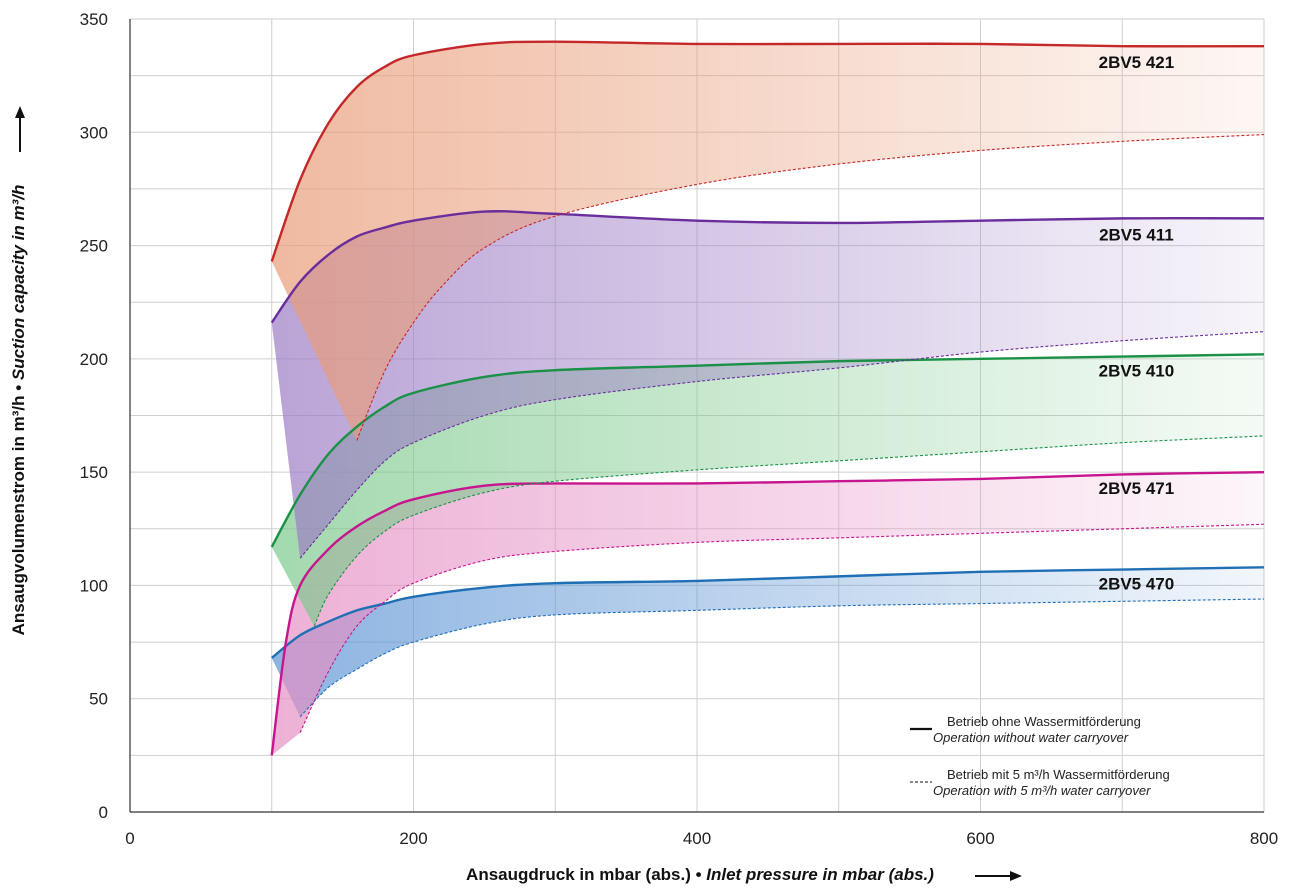 The width and height of the screenshot is (1292, 893). I want to click on y-tick-label: 100, so click(94, 585).